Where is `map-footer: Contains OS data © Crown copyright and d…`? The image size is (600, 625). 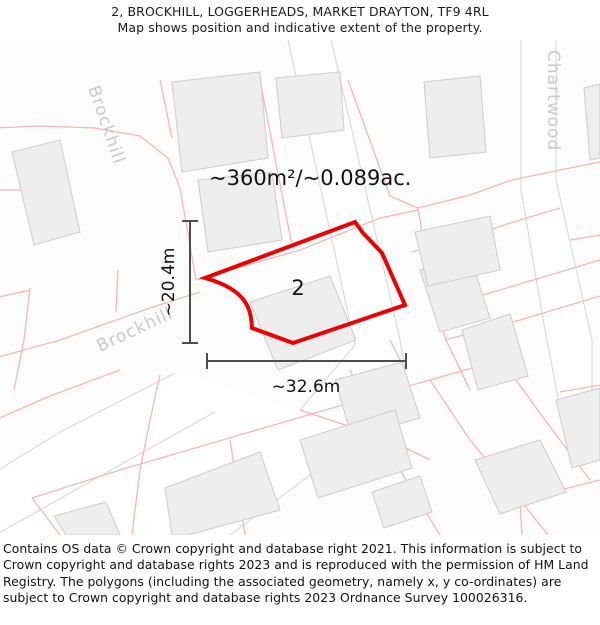
map-footer: Contains OS data © Crown copyright and d… is located at coordinates (300, 581).